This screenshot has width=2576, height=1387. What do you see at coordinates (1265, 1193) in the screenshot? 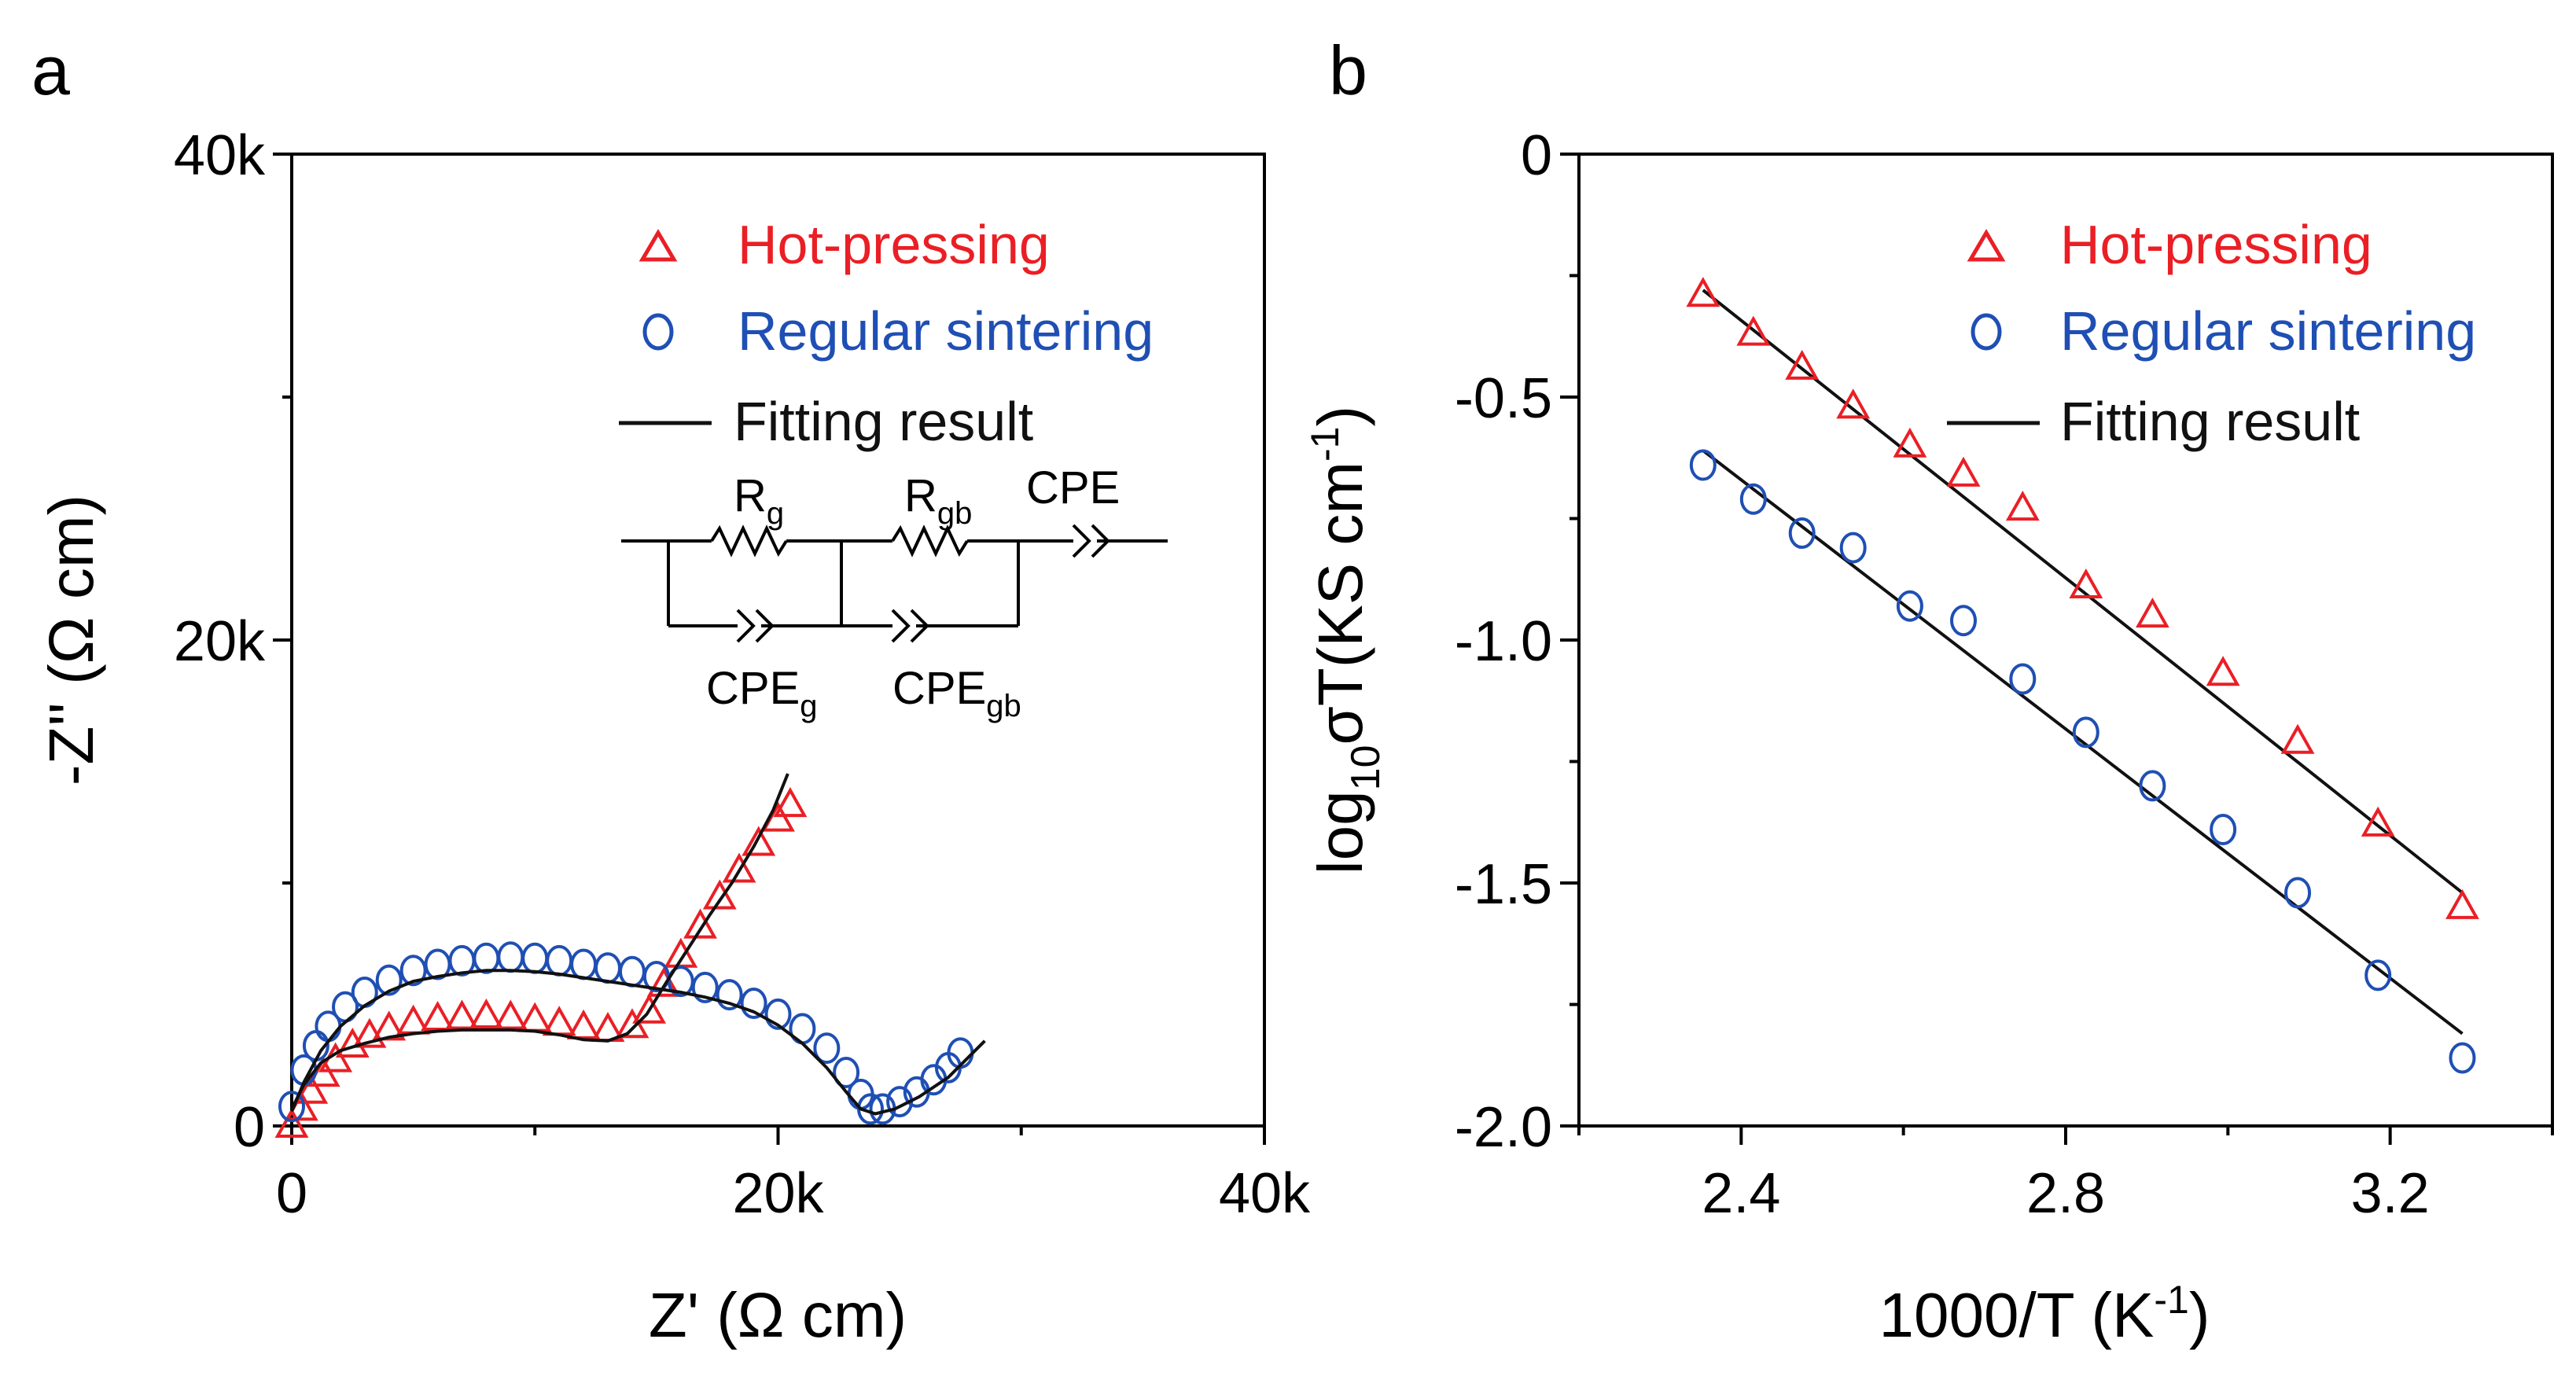
I see `x-tick-label: 40k` at bounding box center [1265, 1193].